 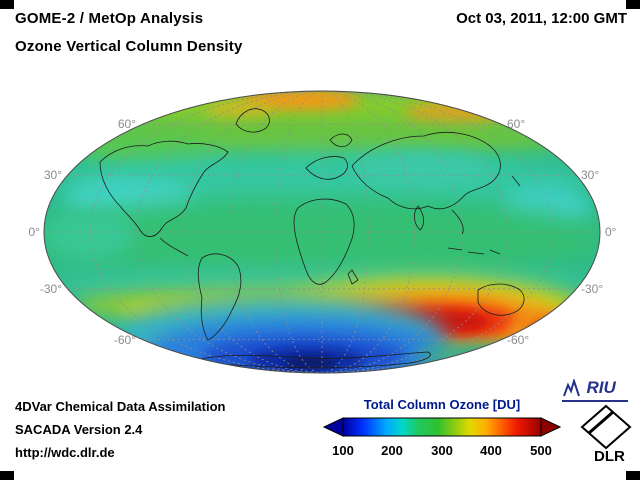 What do you see at coordinates (601, 387) in the screenshot?
I see `riu-logo-text: RIU` at bounding box center [601, 387].